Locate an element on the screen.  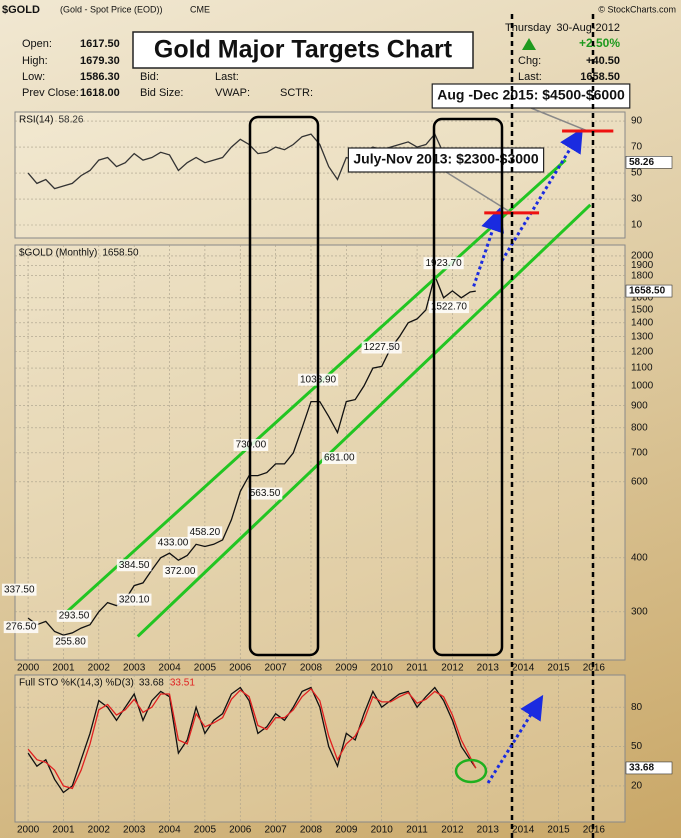
panel-label: RSI(14) is located at coordinates (36, 120).